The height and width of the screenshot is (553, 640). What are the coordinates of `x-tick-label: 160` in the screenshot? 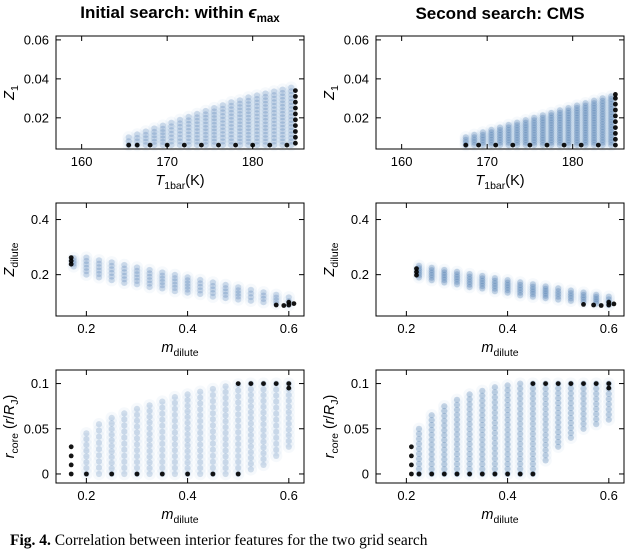 It's located at (402, 161).